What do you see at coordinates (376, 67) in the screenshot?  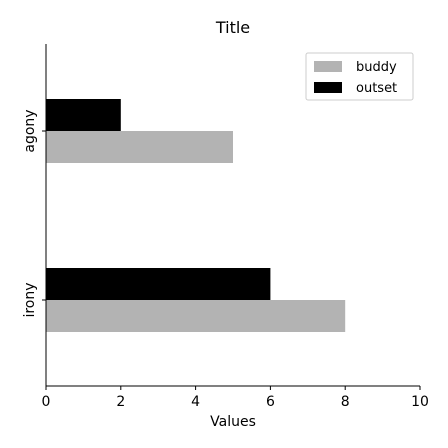 I see `legend-label-buddy: buddy` at bounding box center [376, 67].